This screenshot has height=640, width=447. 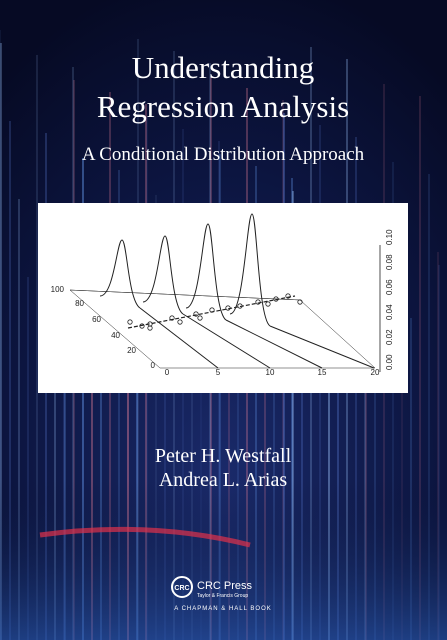 What do you see at coordinates (389, 262) in the screenshot?
I see `density-tick: 0.08` at bounding box center [389, 262].